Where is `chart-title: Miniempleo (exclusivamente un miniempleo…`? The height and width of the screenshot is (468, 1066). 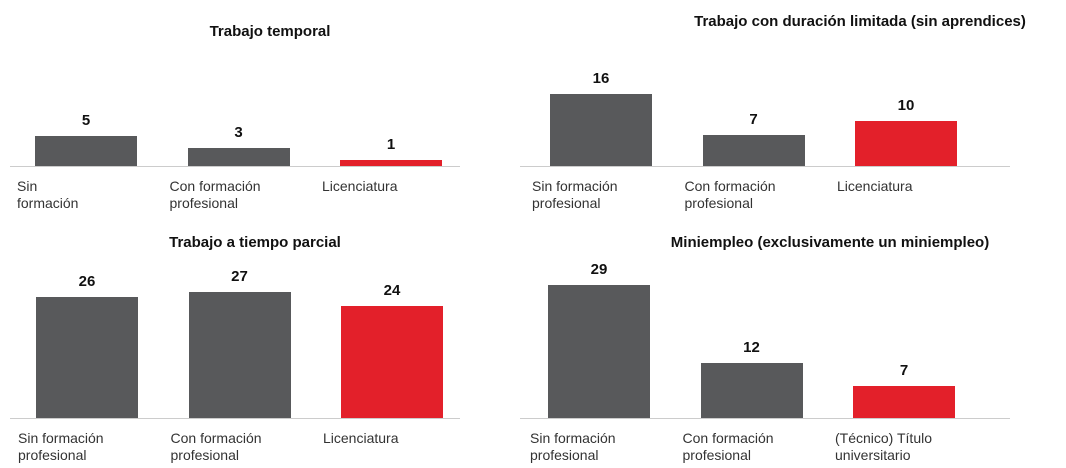
chart-title: Miniempleo (exclusivamente un miniempleo… is located at coordinates (830, 242).